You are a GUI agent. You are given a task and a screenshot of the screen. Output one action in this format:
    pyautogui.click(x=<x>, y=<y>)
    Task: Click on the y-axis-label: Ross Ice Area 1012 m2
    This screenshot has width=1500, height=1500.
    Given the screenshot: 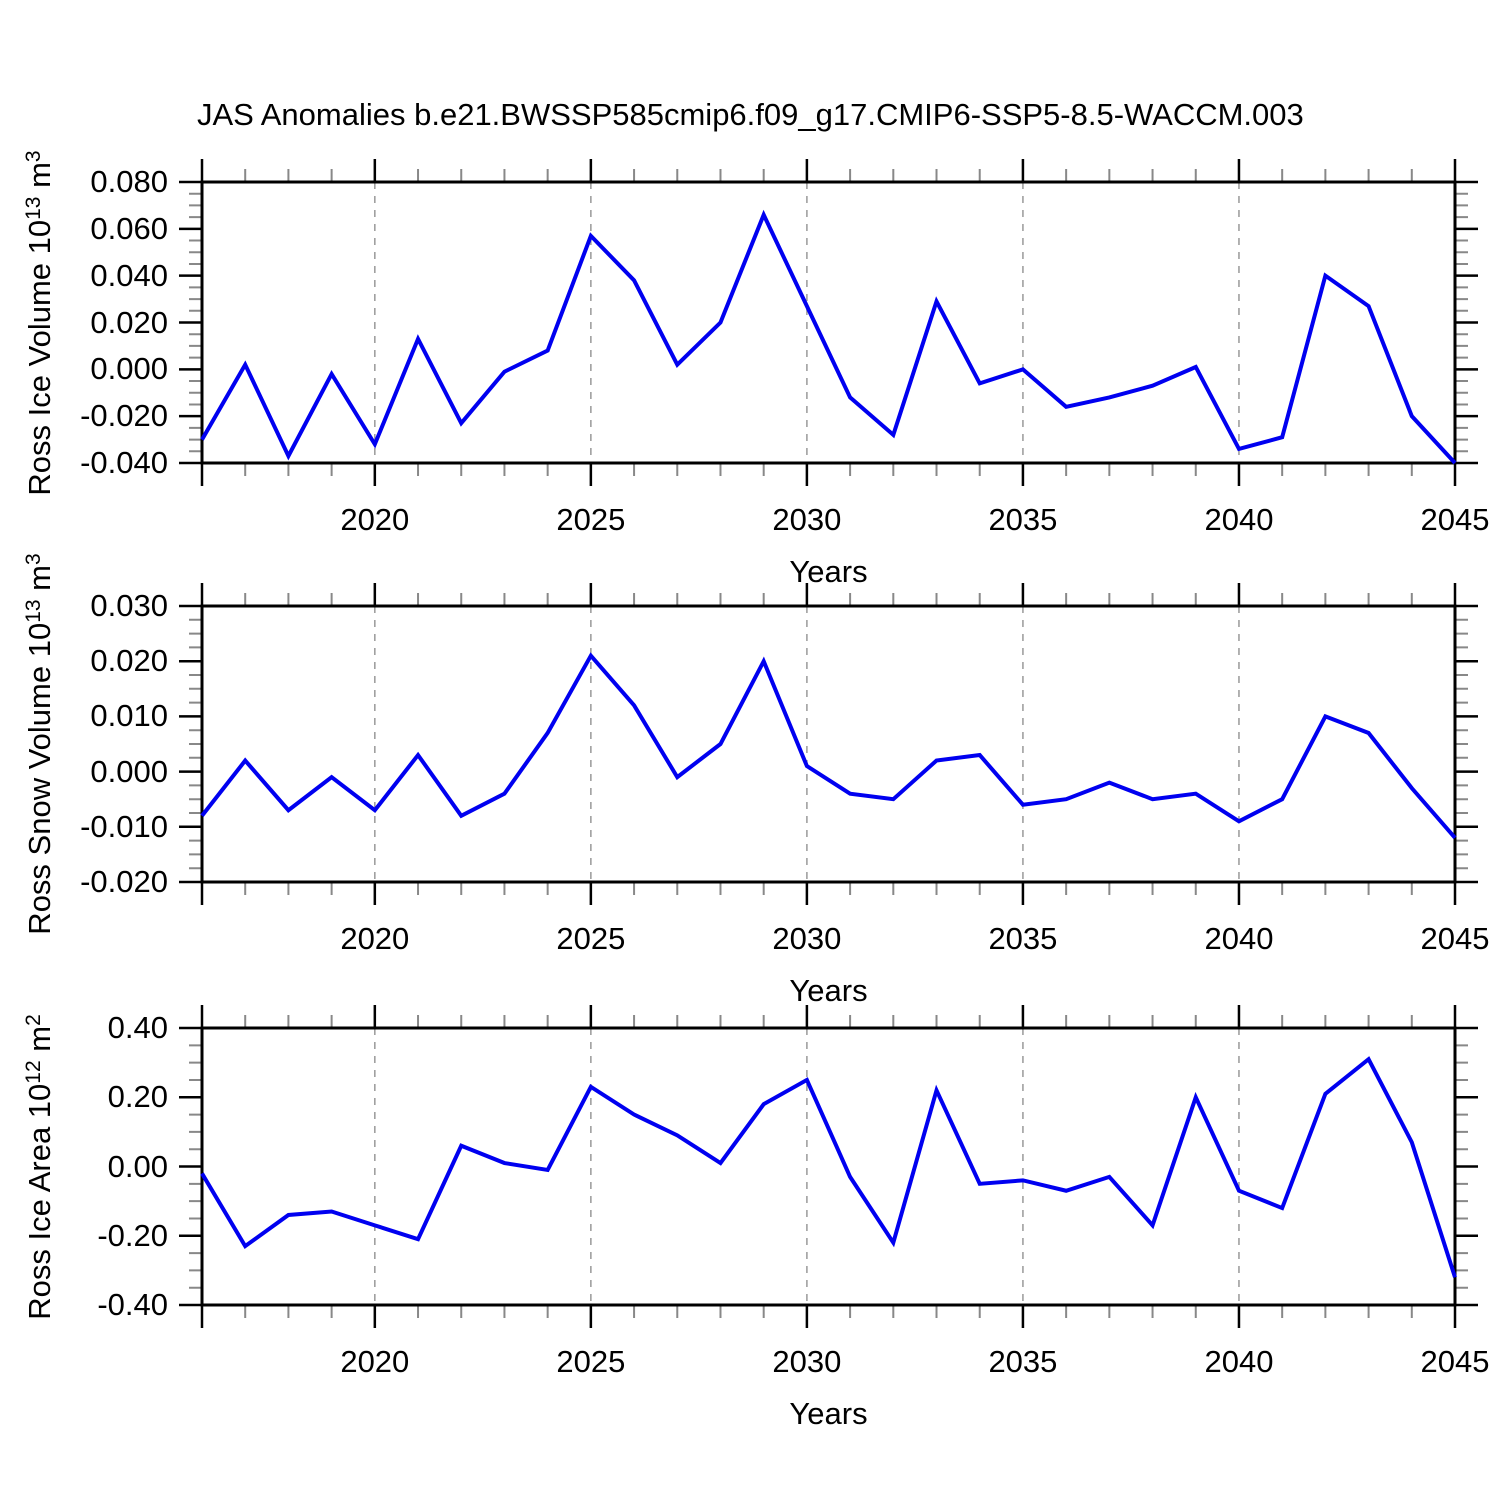 What is the action you would take?
    pyautogui.click(x=40, y=1167)
    